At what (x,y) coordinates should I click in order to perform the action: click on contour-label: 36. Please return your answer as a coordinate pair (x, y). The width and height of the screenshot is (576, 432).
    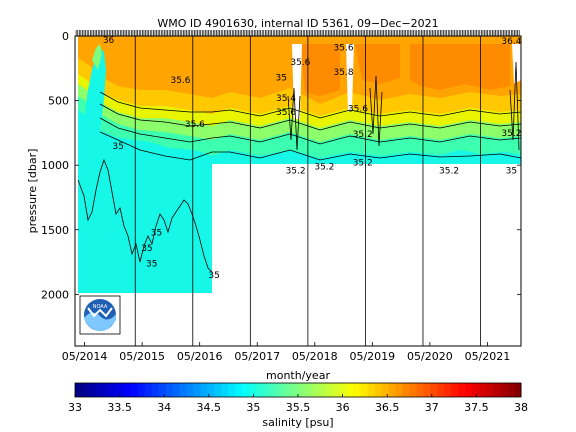
    Looking at the image, I should click on (109, 41).